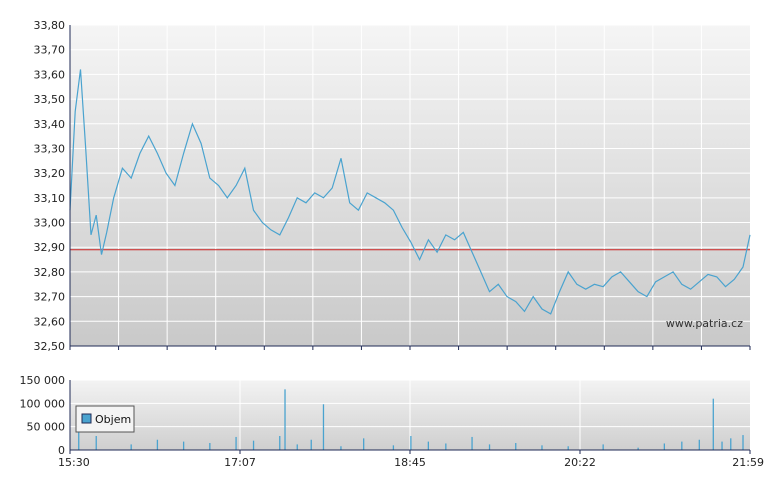  I want to click on x-tick-label: 18:45, so click(410, 462).